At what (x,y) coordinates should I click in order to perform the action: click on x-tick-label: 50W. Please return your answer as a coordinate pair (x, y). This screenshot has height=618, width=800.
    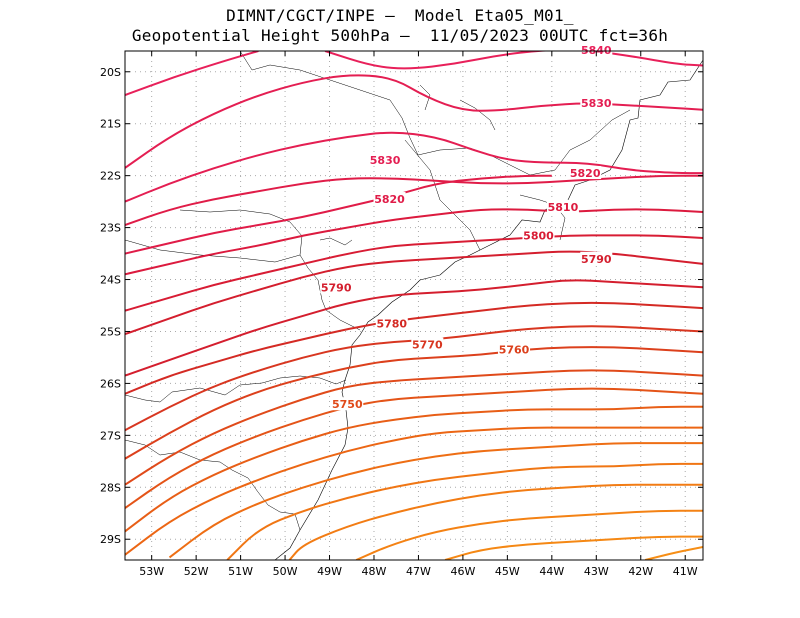
    Looking at the image, I should click on (285, 571).